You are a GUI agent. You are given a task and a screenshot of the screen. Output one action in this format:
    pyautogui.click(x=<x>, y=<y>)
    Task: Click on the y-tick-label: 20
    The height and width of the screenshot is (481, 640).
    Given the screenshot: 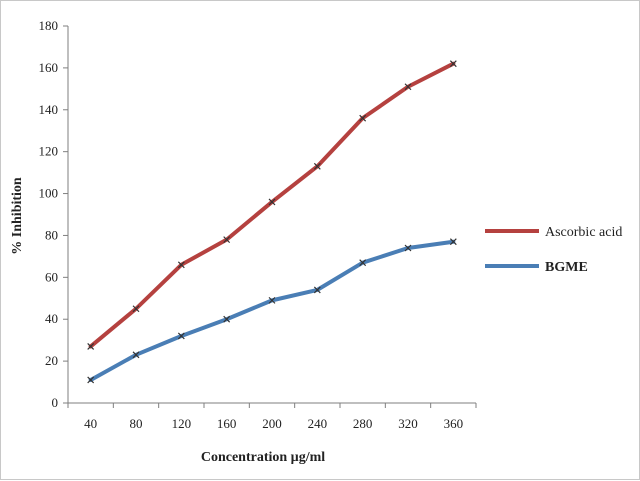 What is the action you would take?
    pyautogui.click(x=51, y=360)
    